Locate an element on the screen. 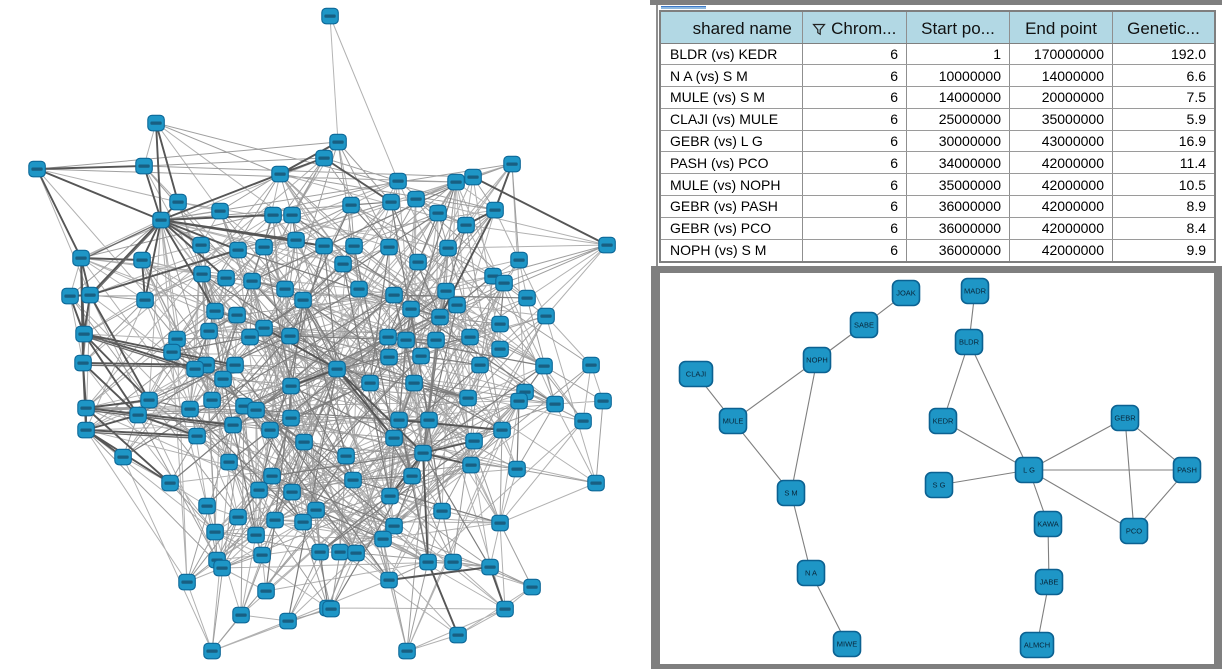 Image resolution: width=1222 pixels, height=669 pixels. svg-text: JOAK is located at coordinates (906, 293).